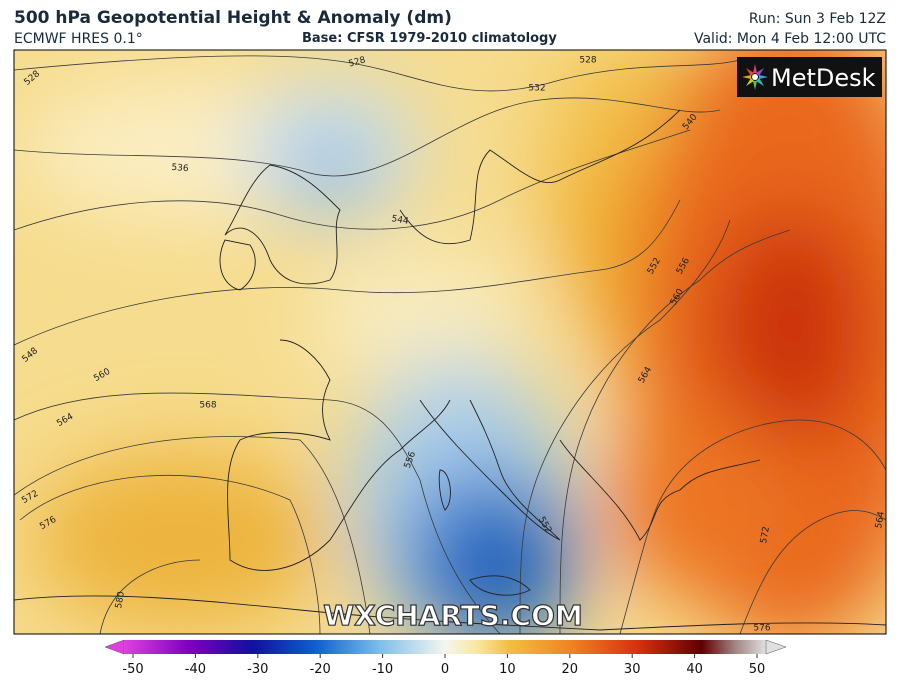  I want to click on colorbar-tick-label: -50, so click(132, 669).